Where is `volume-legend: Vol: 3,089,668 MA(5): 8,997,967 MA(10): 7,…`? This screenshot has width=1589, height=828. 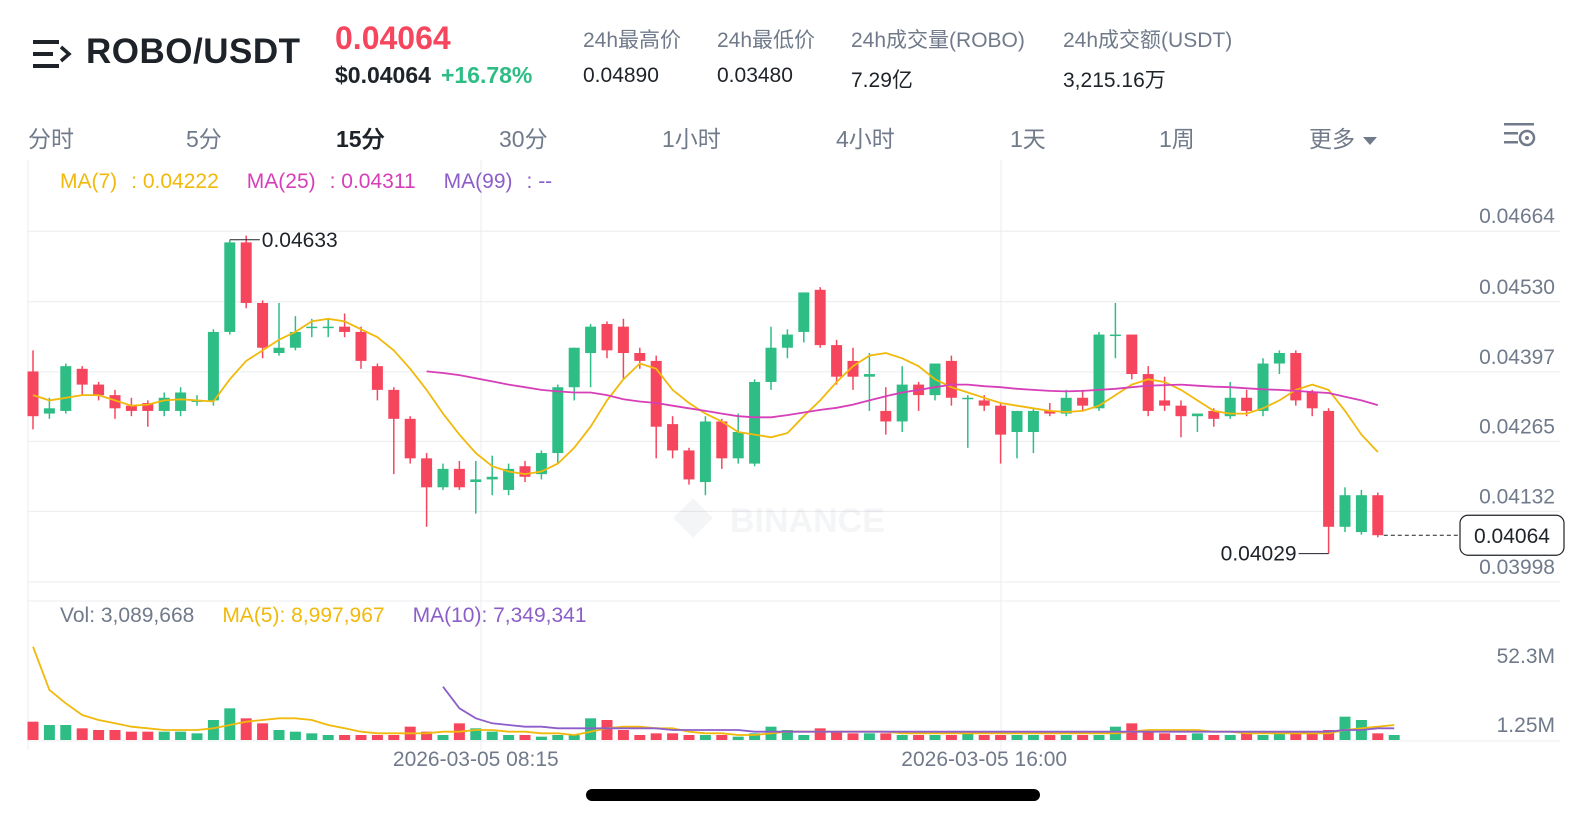 volume-legend: Vol: 3,089,668 MA(5): 8,997,967 MA(10): 7,… is located at coordinates (337, 616).